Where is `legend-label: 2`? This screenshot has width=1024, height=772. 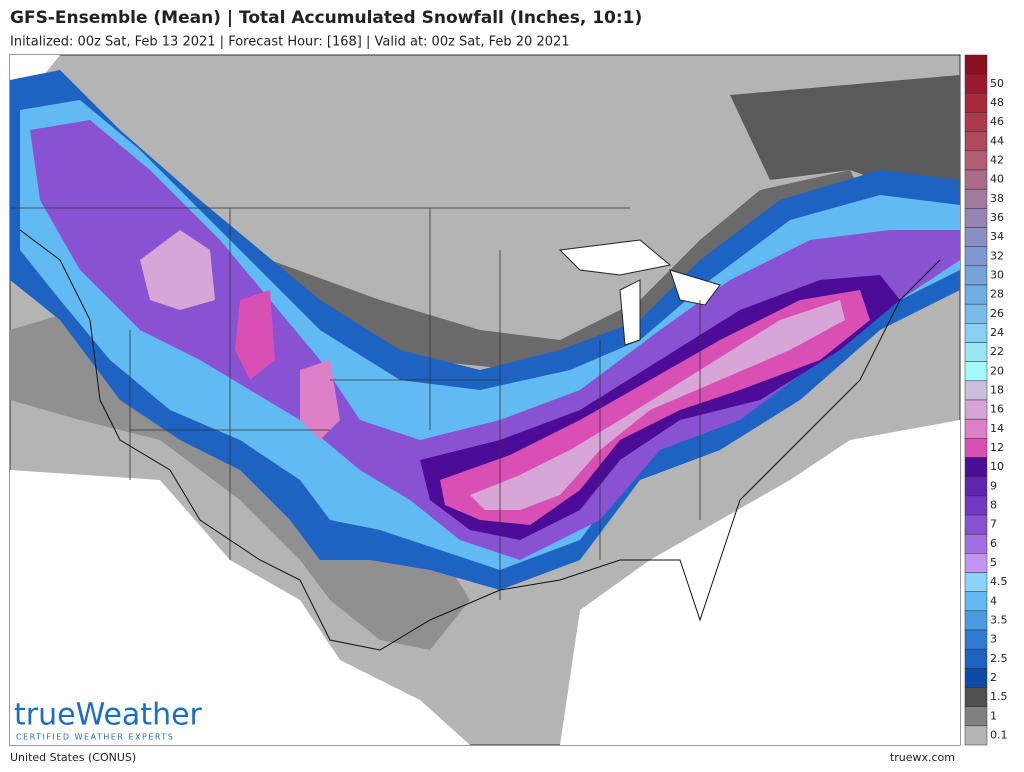
legend-label: 2 is located at coordinates (993, 677).